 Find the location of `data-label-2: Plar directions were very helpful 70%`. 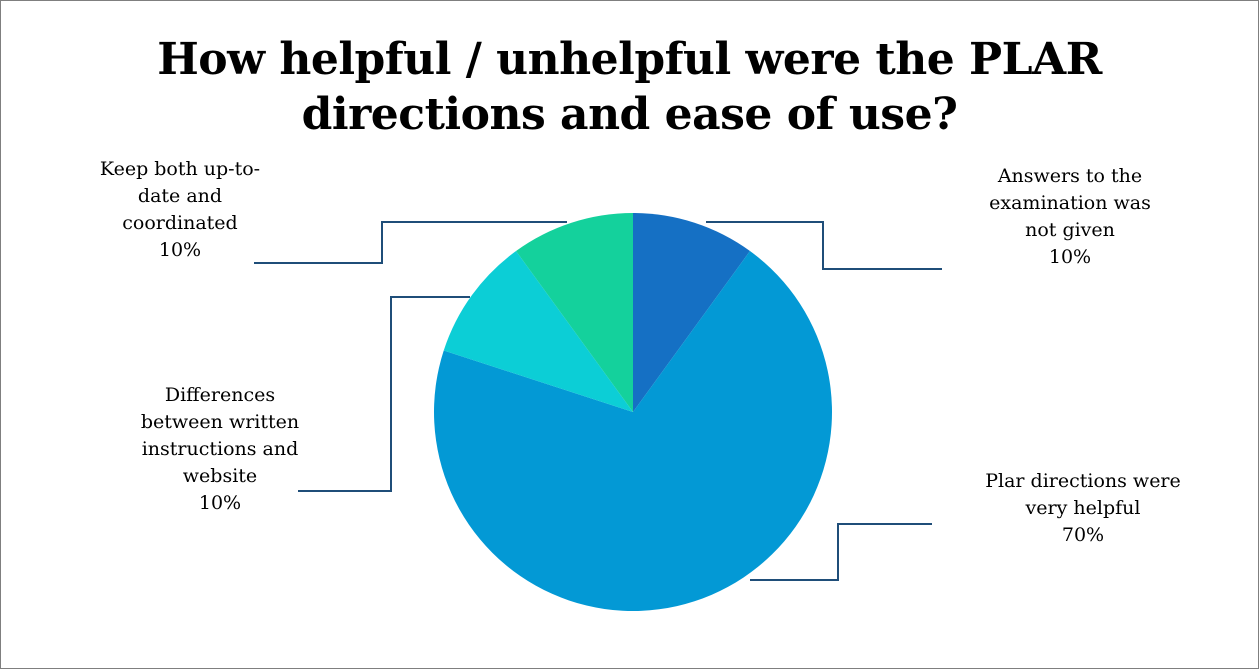

data-label-2: Plar directions were very helpful 70% is located at coordinates (1083, 508).